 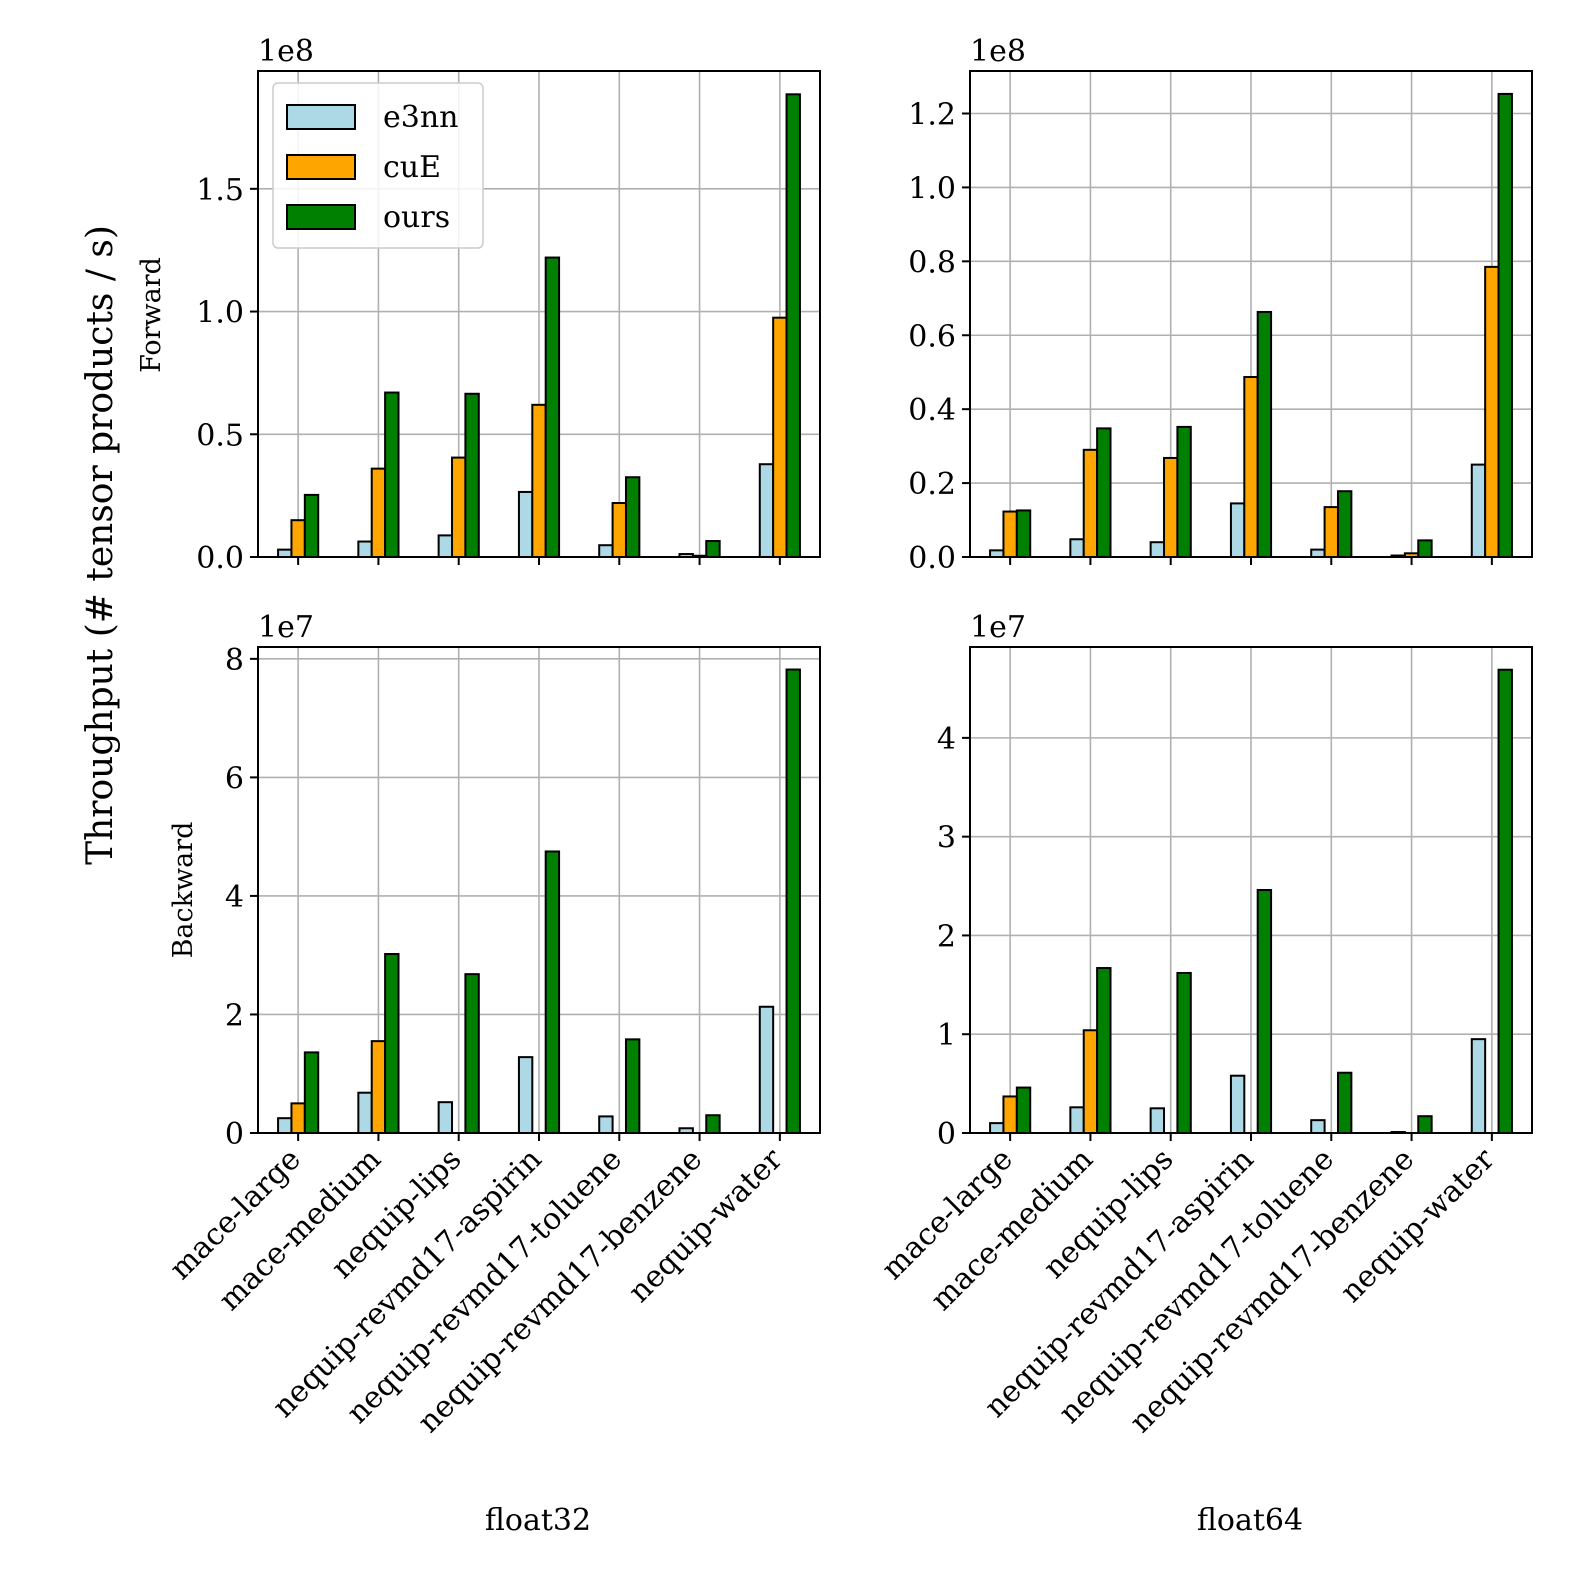 What do you see at coordinates (538, 1520) in the screenshot?
I see `column-label-float32: float32` at bounding box center [538, 1520].